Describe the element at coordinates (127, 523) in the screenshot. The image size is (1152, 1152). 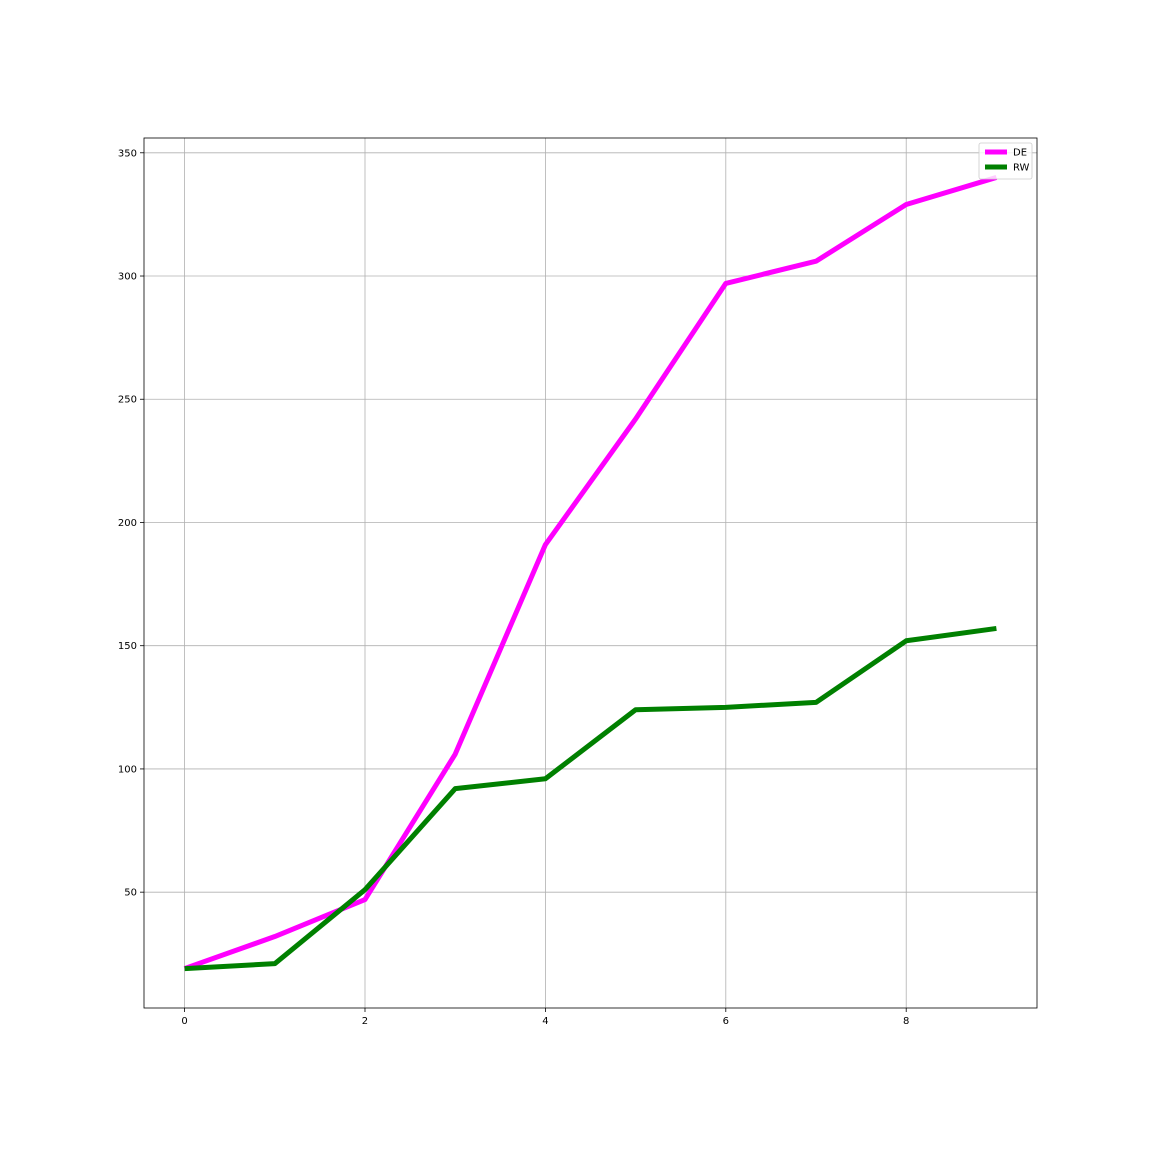
I see `y-tick-label: 200` at that location.